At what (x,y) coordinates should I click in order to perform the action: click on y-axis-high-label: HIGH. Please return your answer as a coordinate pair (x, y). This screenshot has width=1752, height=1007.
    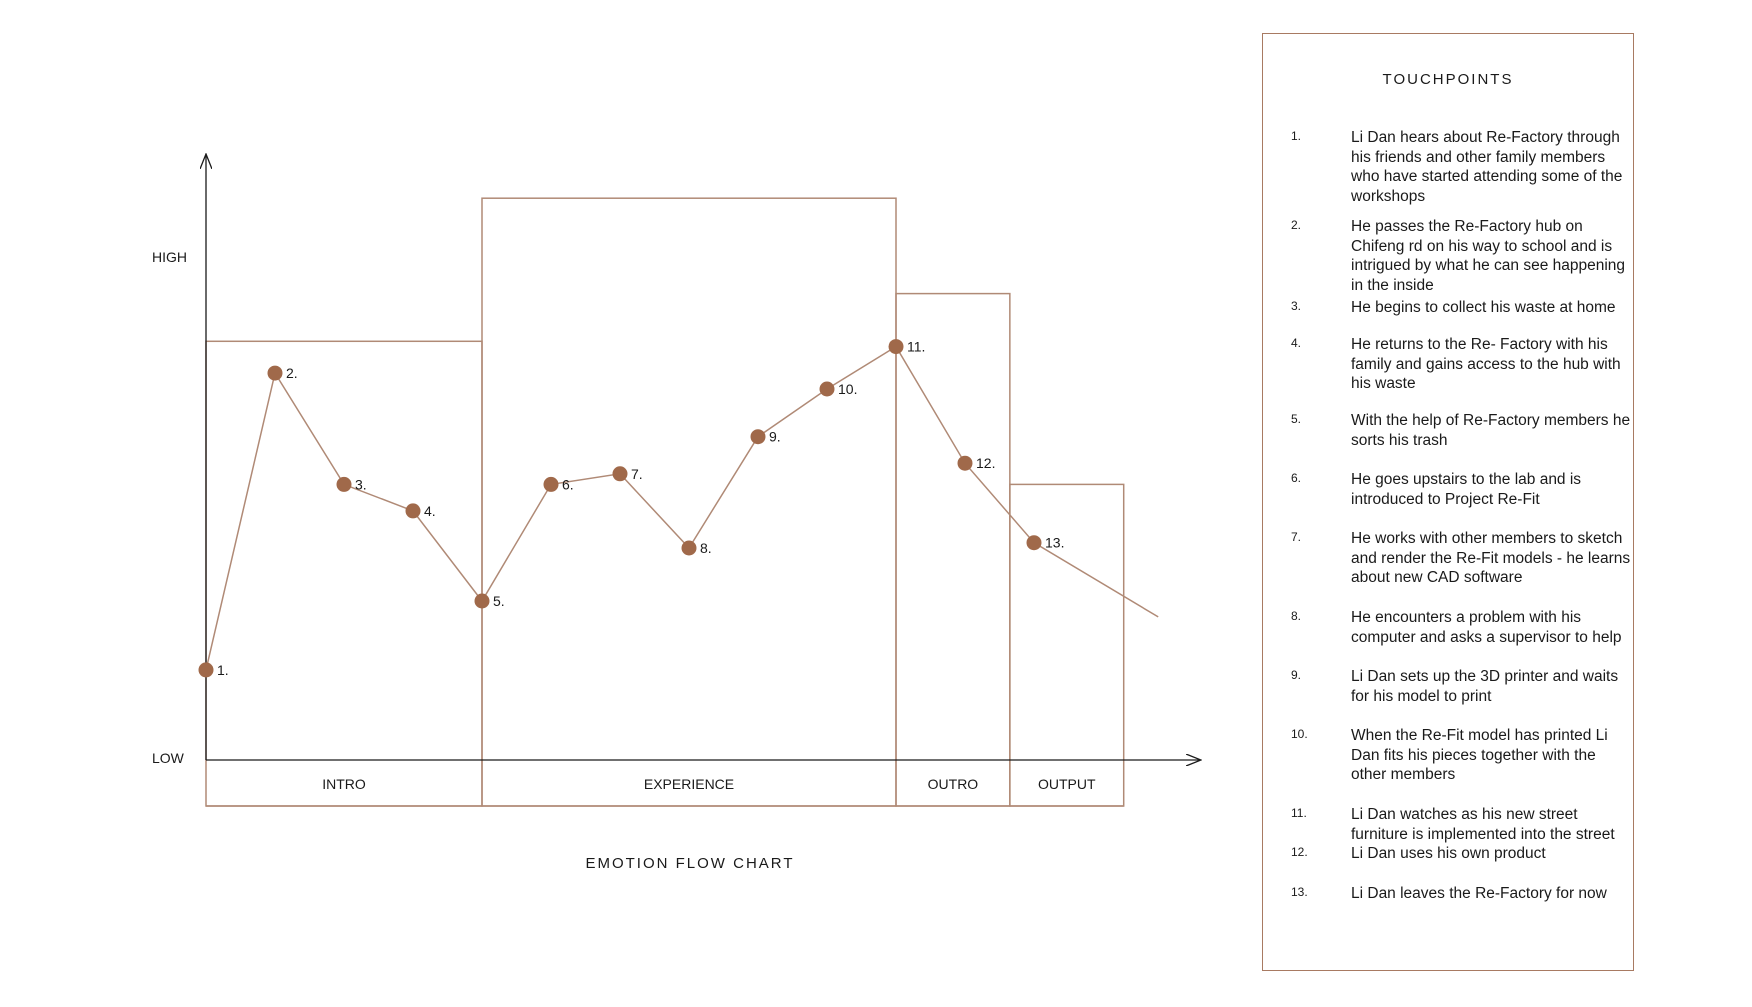
    Looking at the image, I should click on (169, 257).